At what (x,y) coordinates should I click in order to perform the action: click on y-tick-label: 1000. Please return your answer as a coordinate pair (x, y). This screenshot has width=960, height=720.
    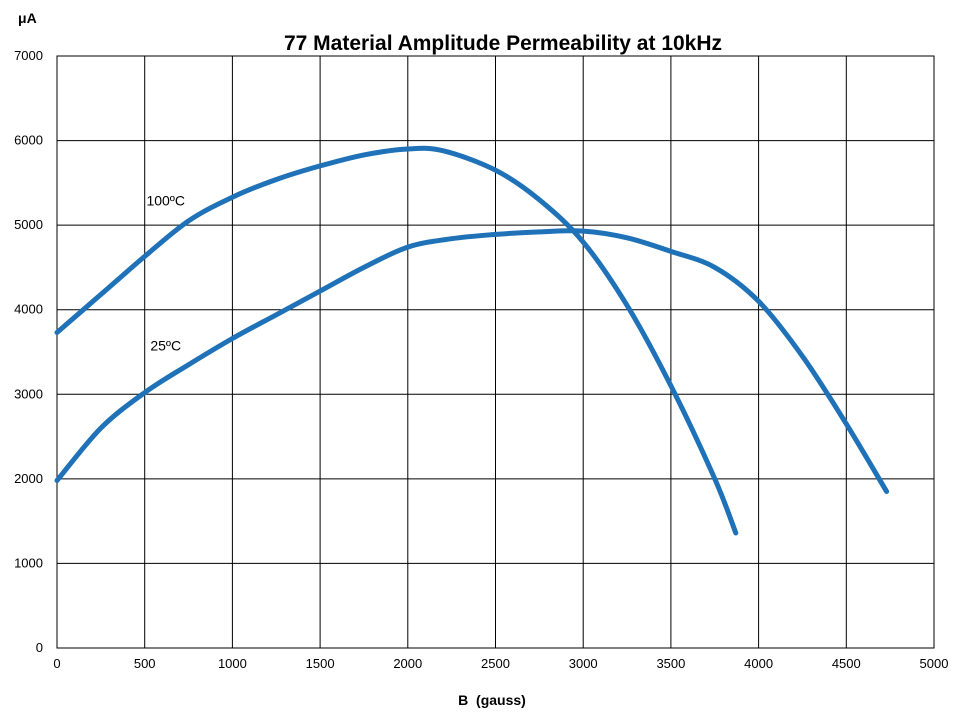
    Looking at the image, I should click on (28, 562).